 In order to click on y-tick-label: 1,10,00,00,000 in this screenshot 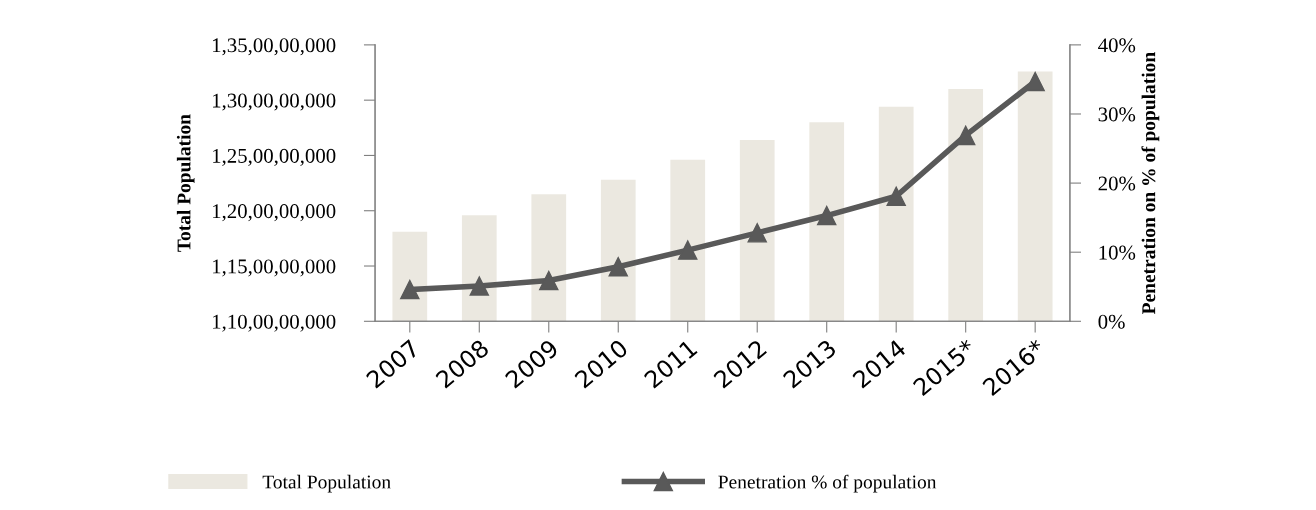, I will do `click(274, 323)`.